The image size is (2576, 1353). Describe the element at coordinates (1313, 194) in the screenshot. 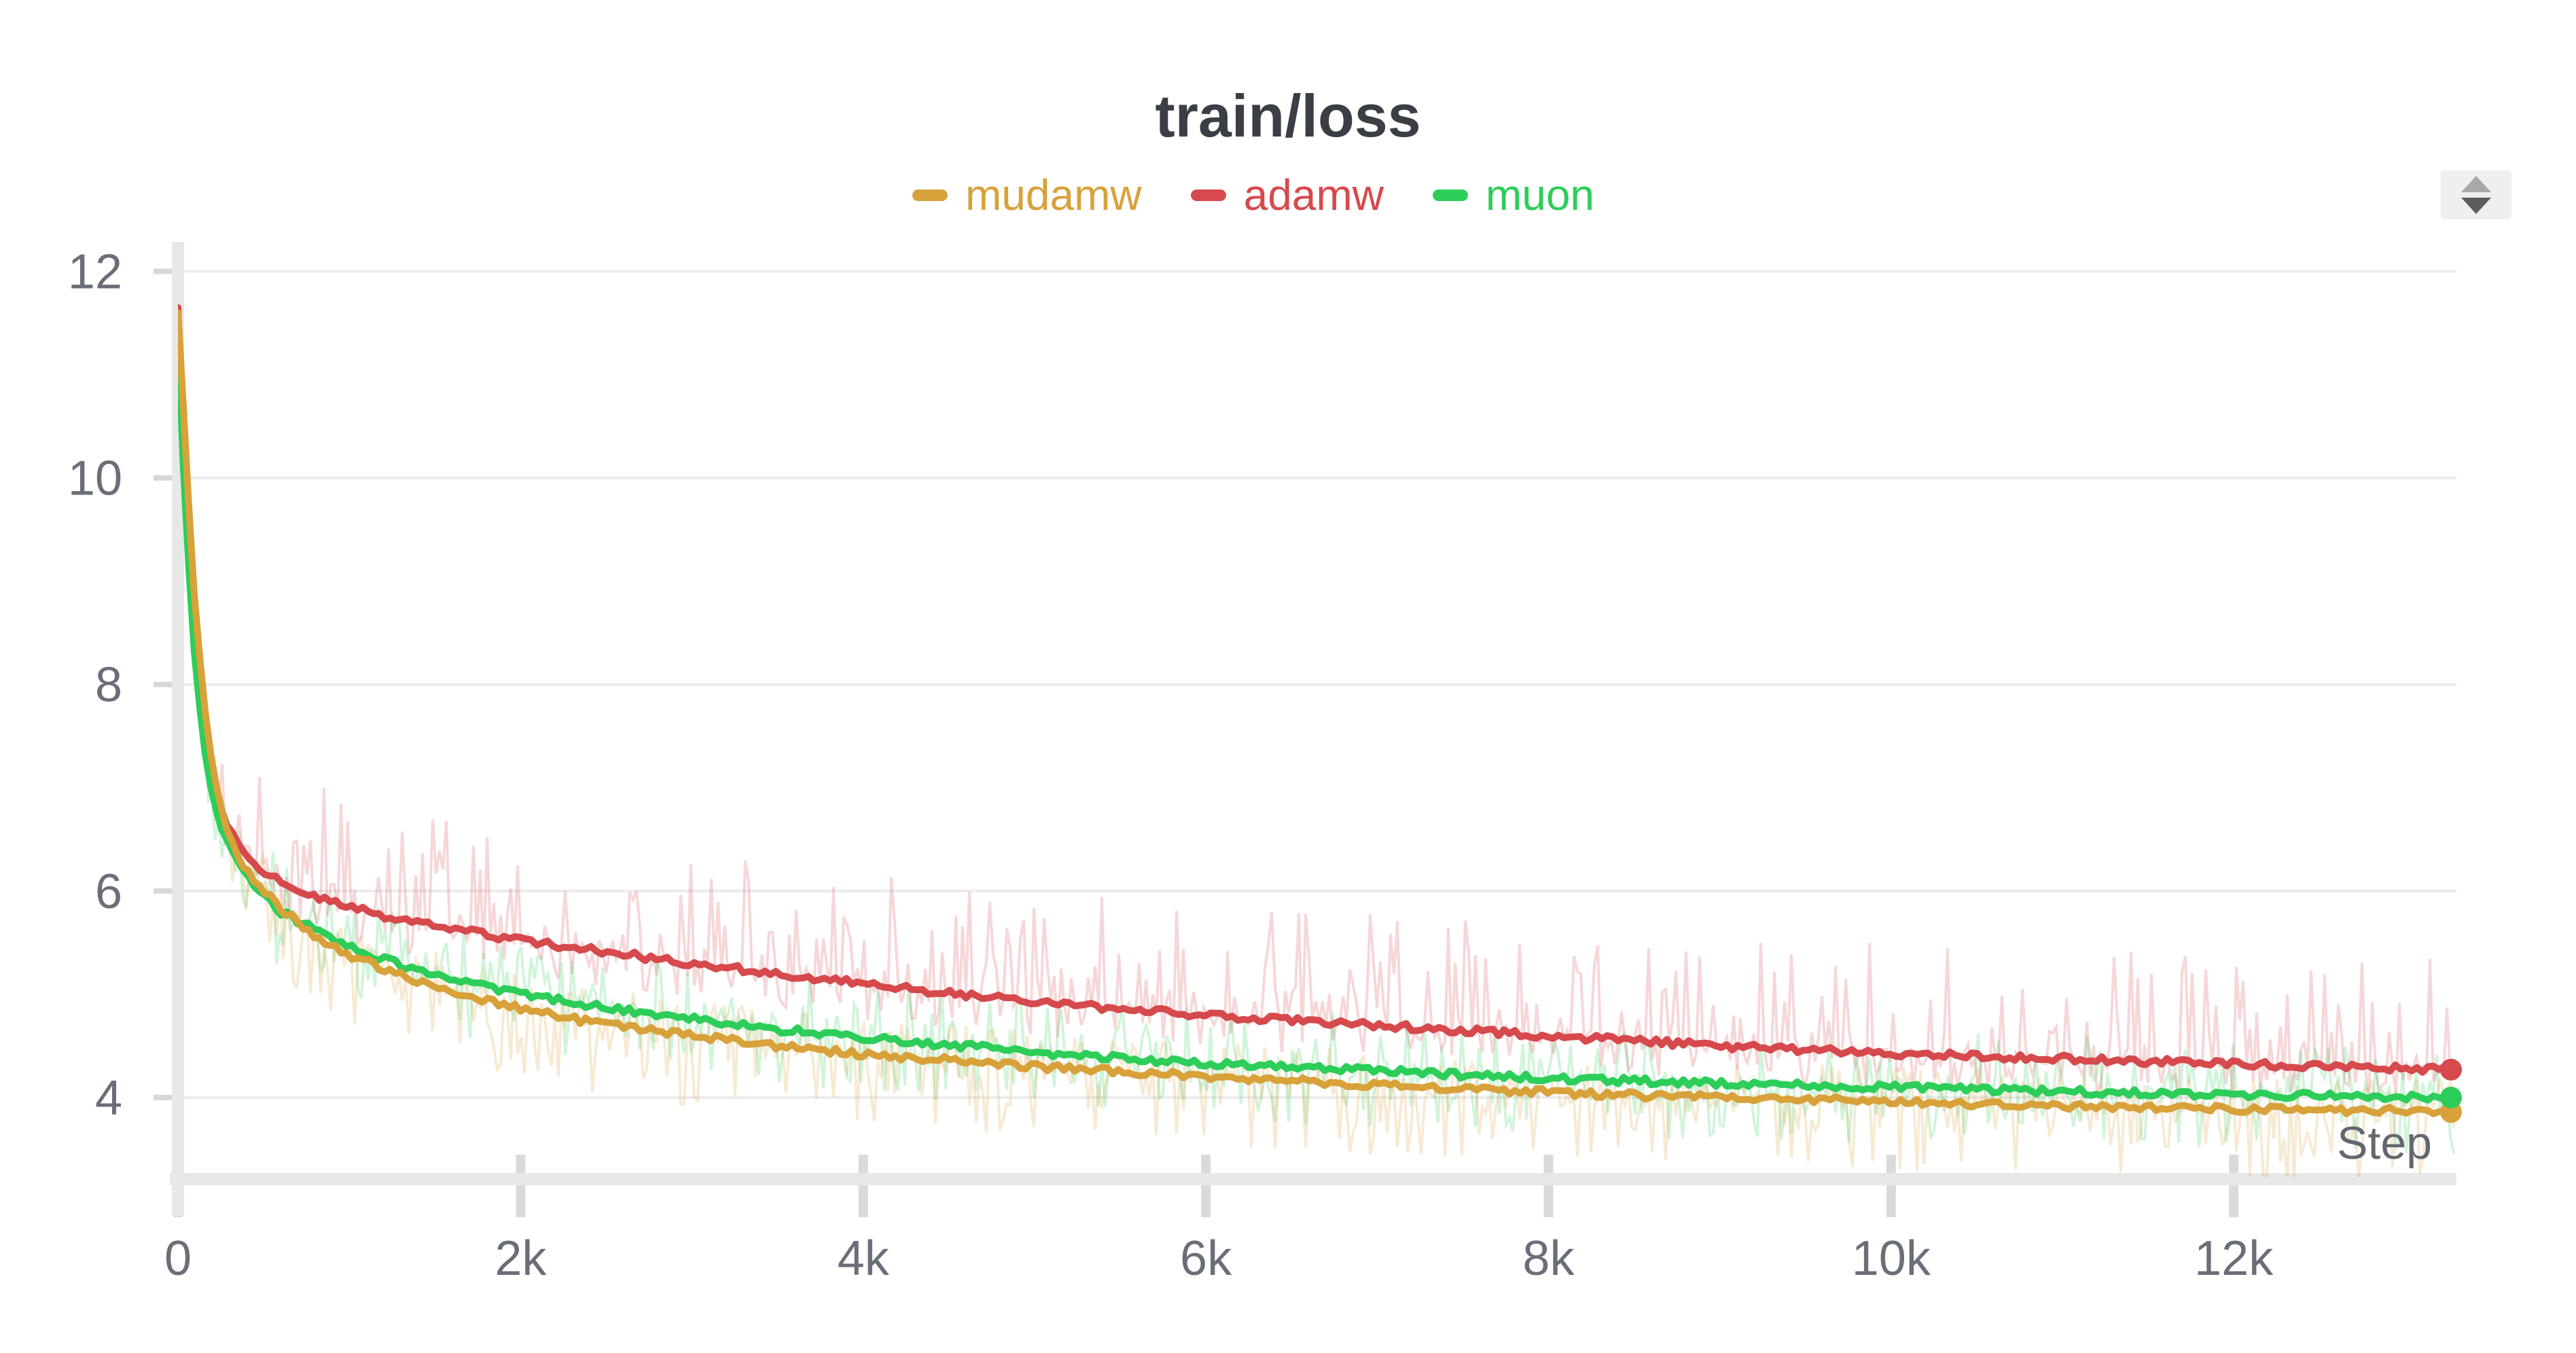

I see `legend-label-adamw: adamw` at that location.